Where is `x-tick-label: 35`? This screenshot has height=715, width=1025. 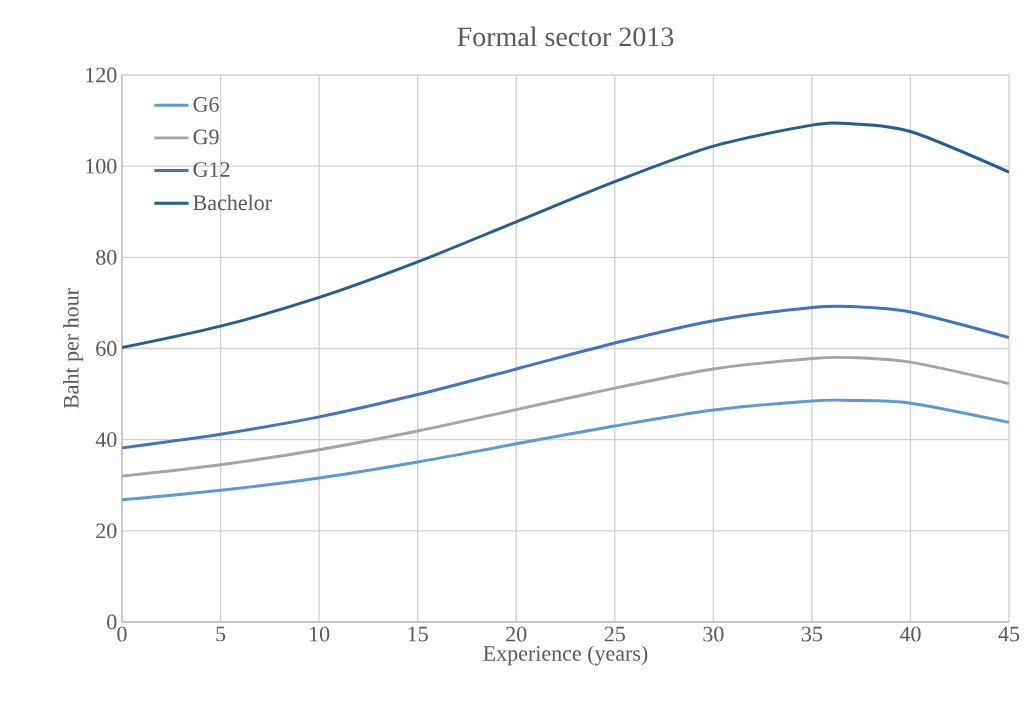 x-tick-label: 35 is located at coordinates (812, 634).